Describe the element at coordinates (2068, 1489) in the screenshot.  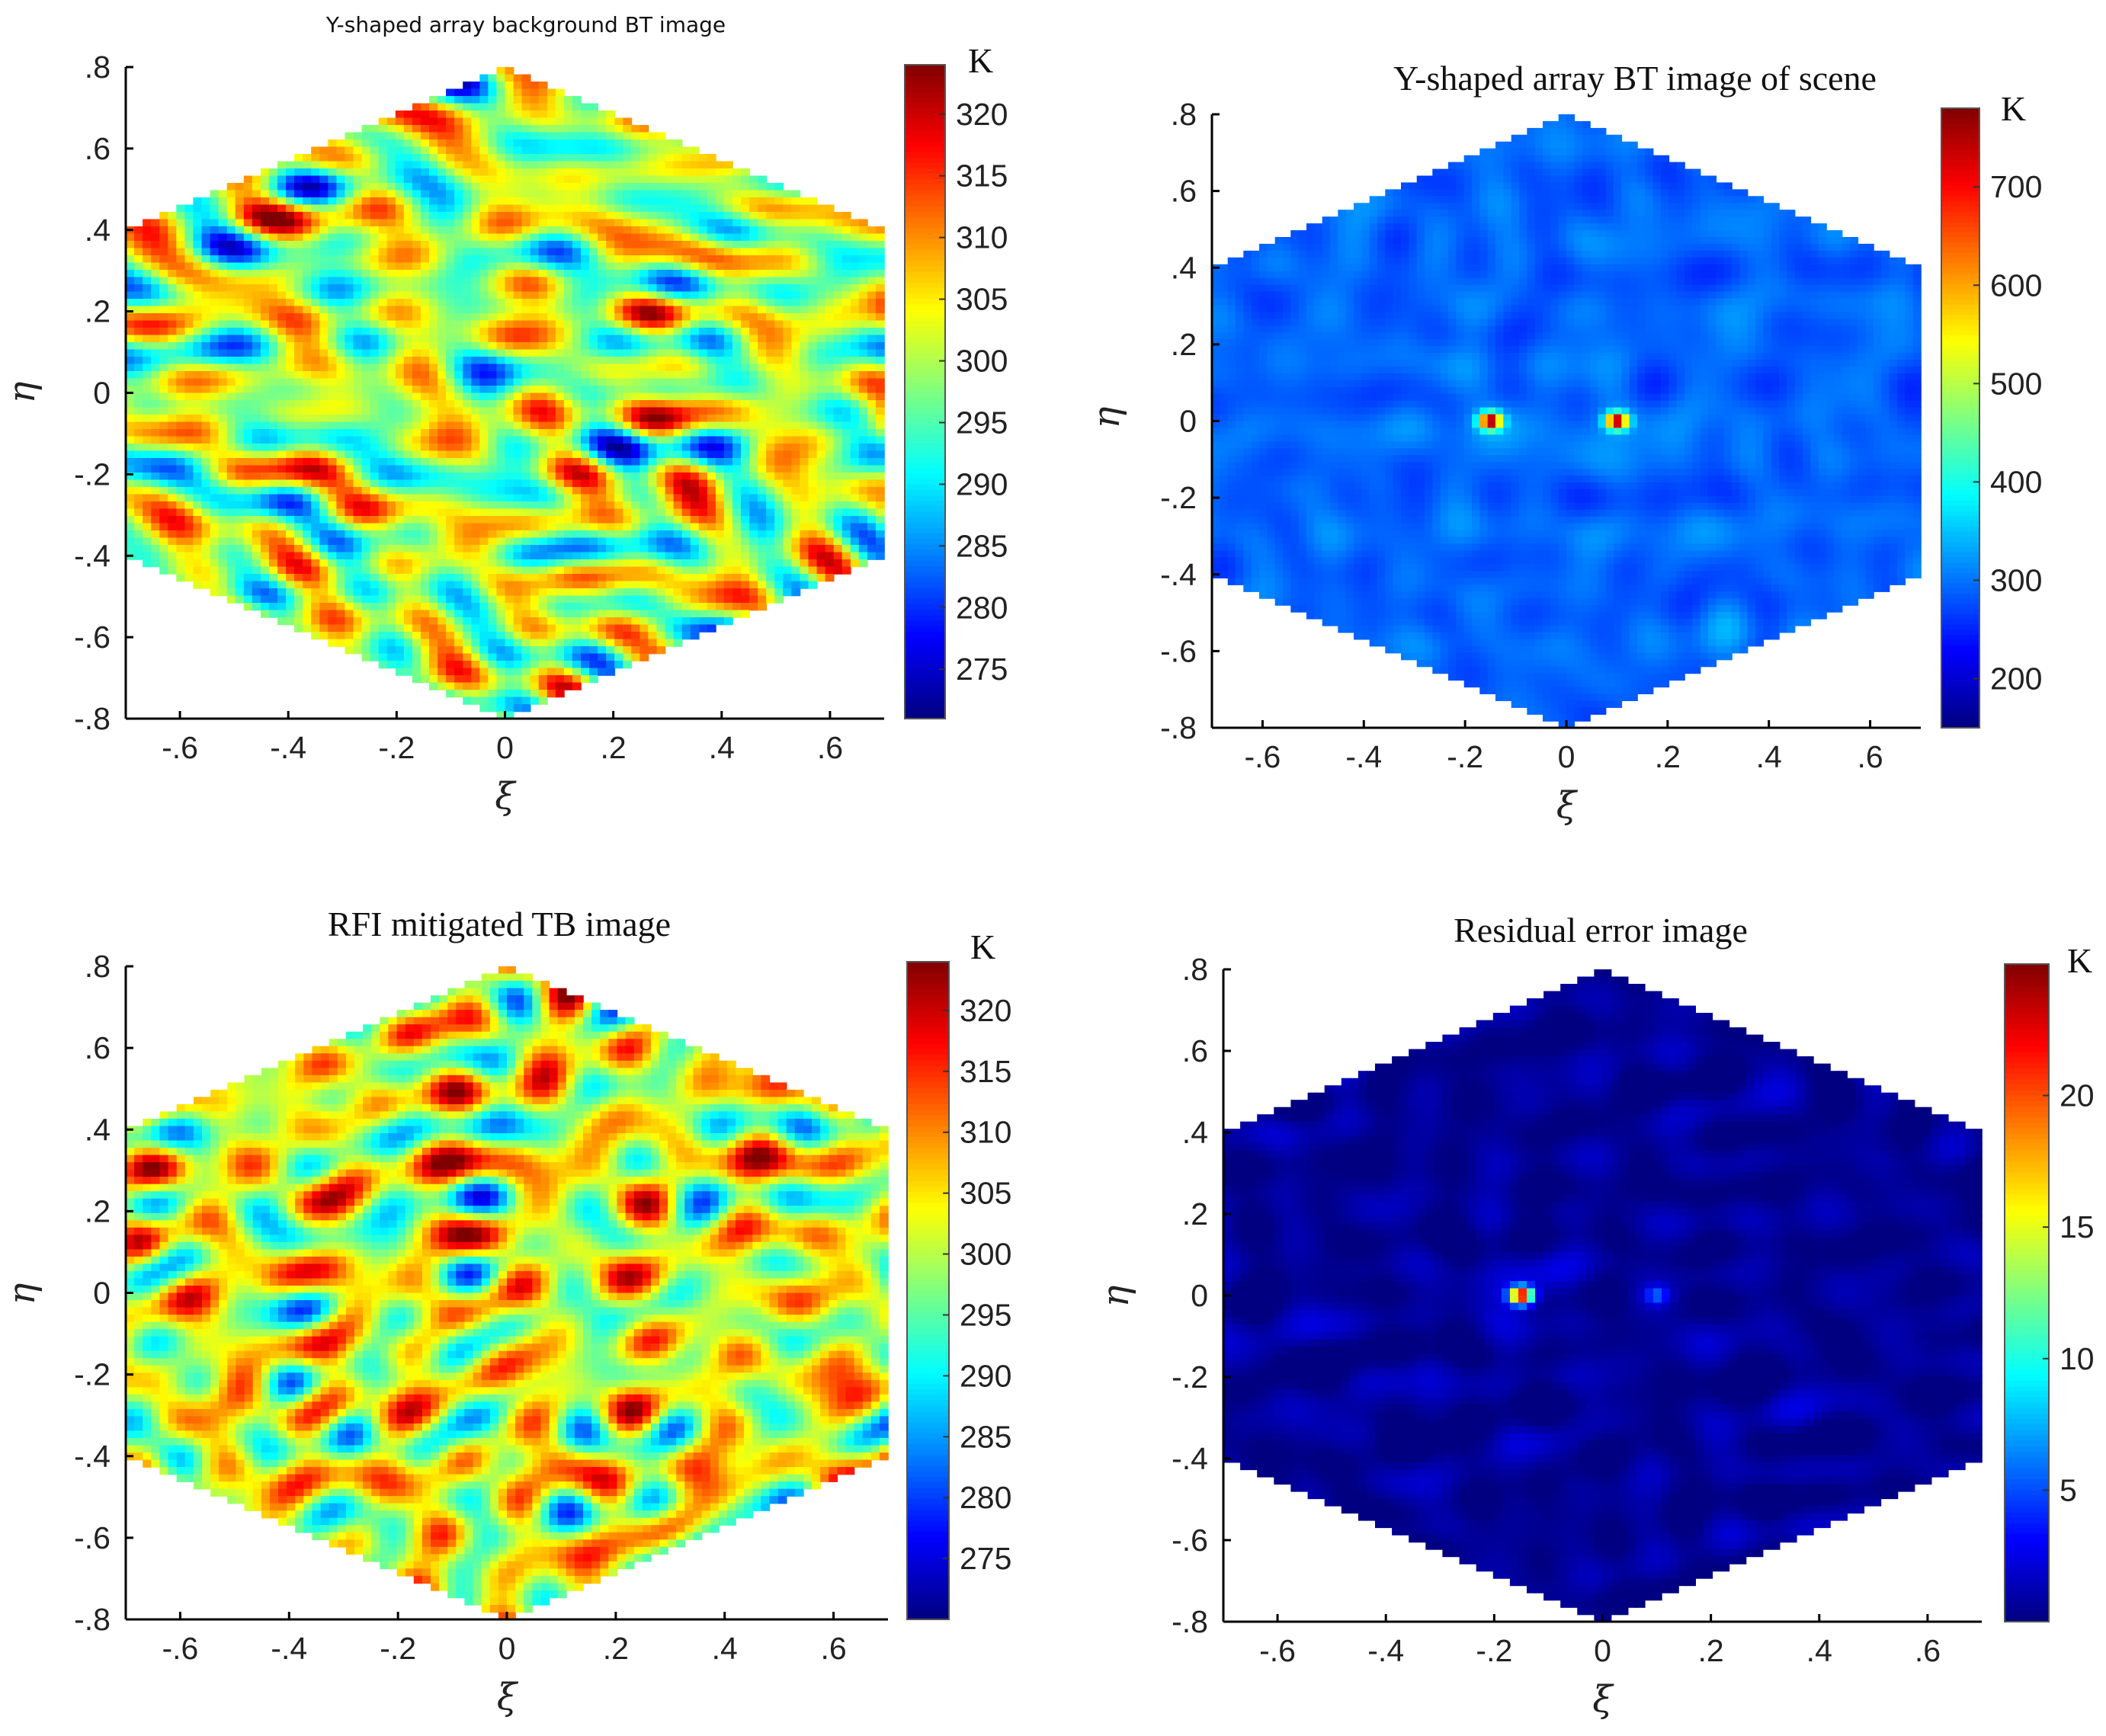
I see `colorbar-tick-label: 5` at that location.